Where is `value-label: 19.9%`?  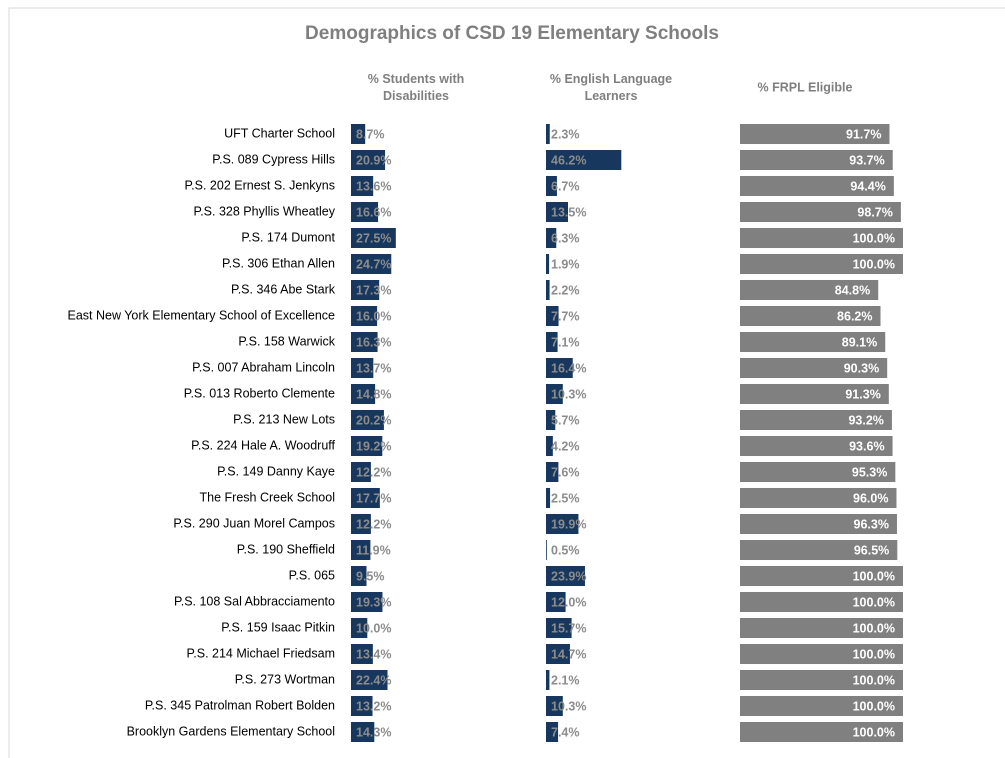
value-label: 19.9% is located at coordinates (568, 524).